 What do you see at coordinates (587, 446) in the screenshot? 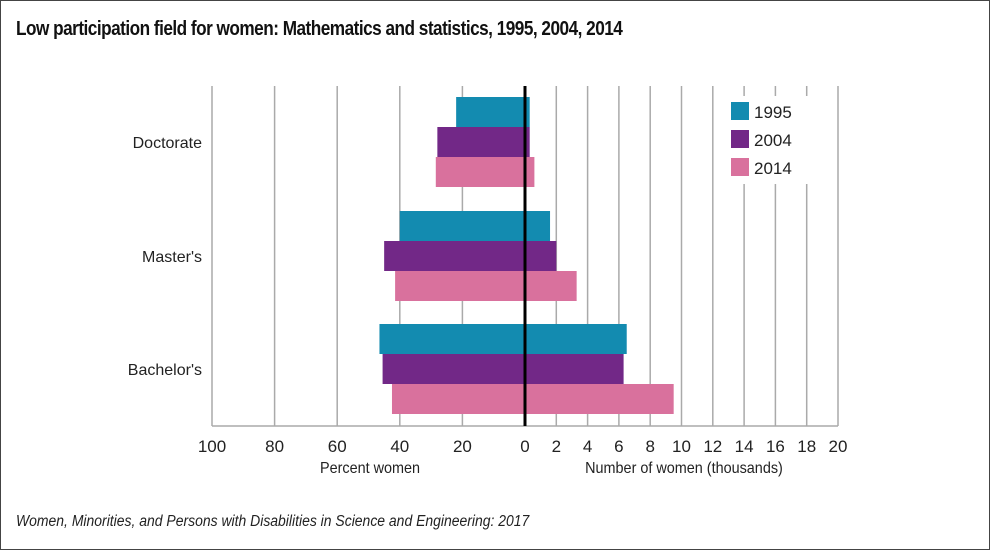
I see `right-tick-label: 4` at bounding box center [587, 446].